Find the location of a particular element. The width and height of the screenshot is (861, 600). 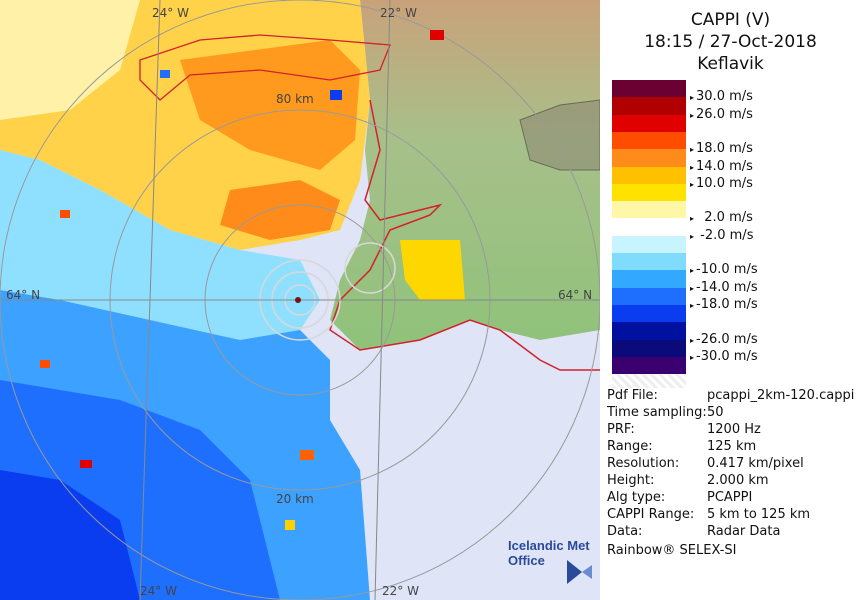

legend-label: 18.0 m/s is located at coordinates (721, 148).